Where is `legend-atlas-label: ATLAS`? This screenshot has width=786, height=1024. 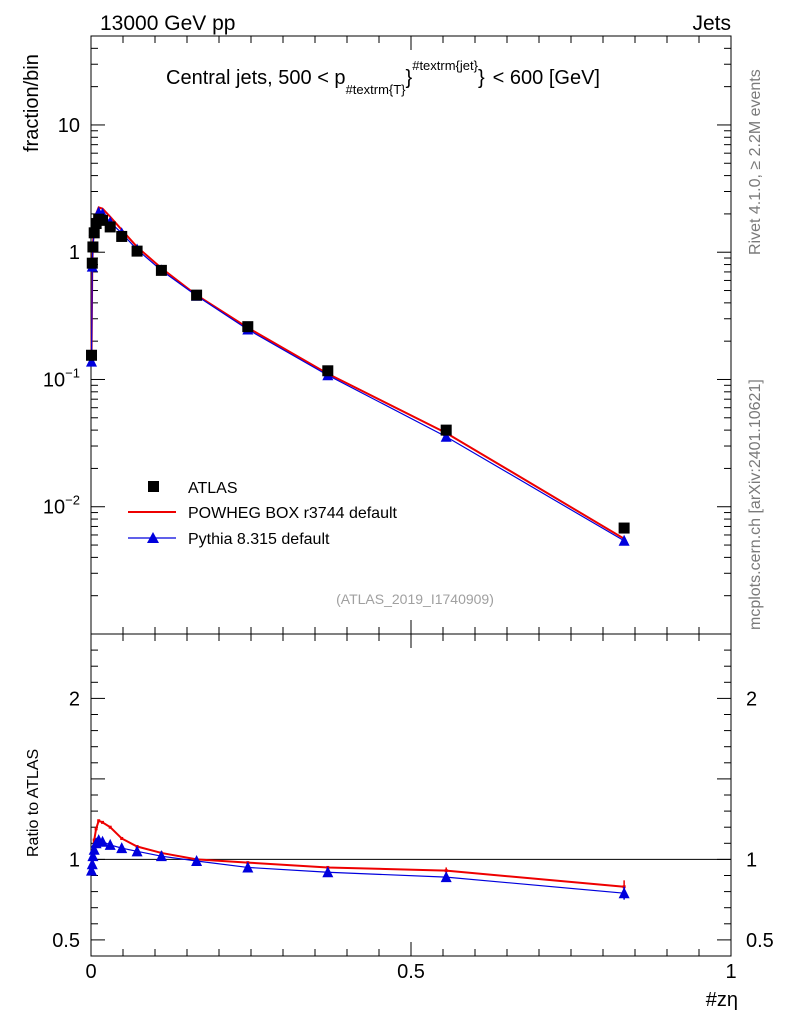 legend-atlas-label: ATLAS is located at coordinates (213, 488).